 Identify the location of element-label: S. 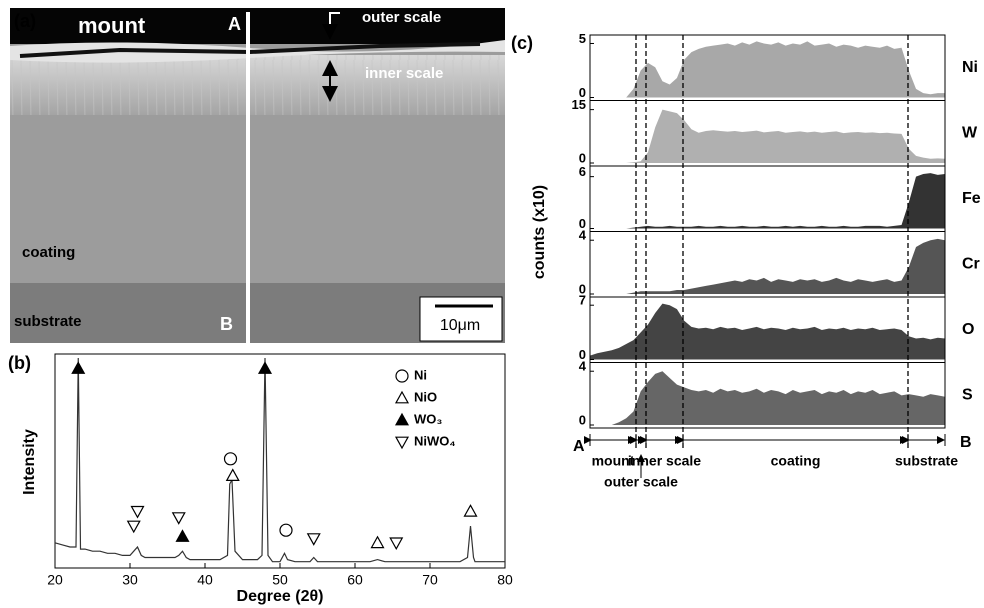
(967, 394).